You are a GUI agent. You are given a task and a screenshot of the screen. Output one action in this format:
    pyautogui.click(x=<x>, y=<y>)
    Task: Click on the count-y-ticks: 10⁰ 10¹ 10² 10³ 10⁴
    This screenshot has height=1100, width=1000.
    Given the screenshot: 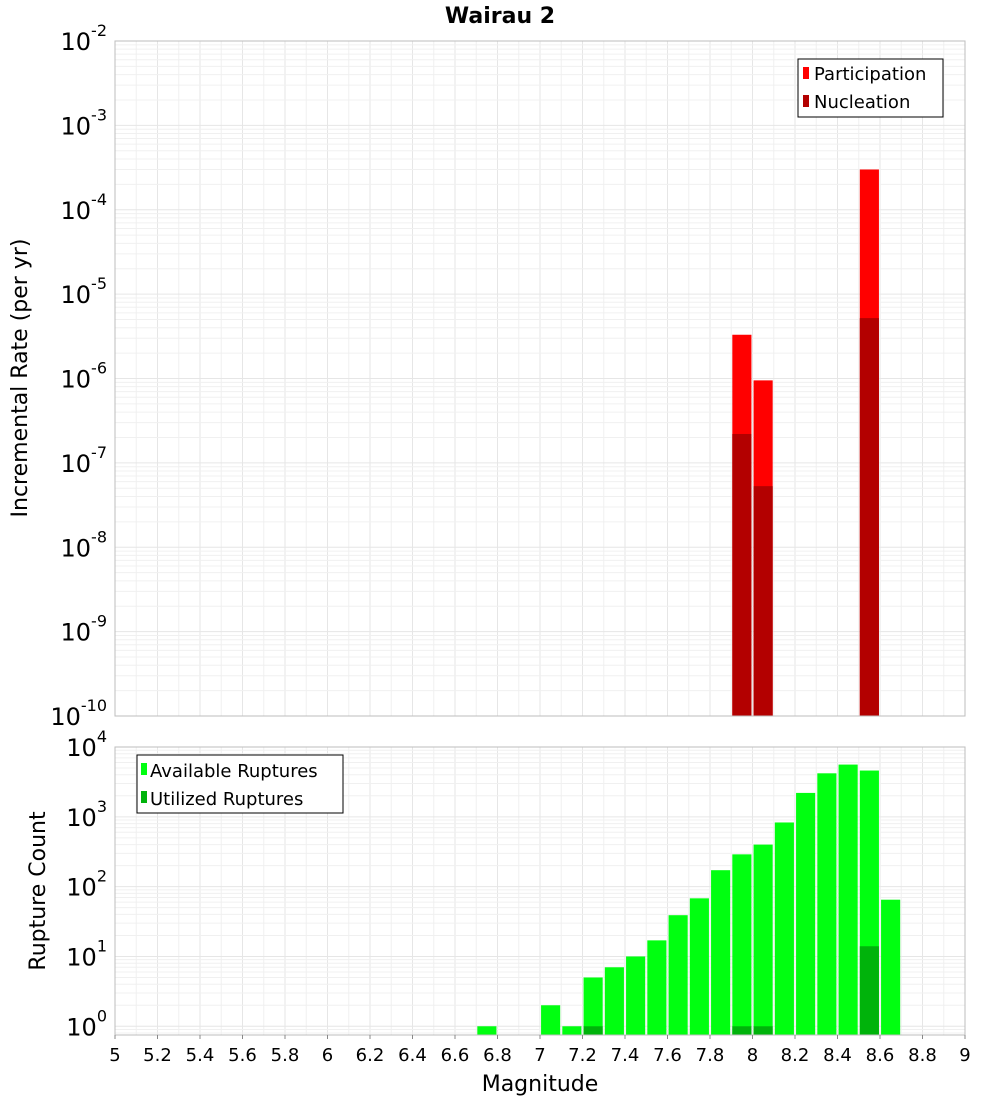 What is the action you would take?
    pyautogui.click(x=86, y=884)
    